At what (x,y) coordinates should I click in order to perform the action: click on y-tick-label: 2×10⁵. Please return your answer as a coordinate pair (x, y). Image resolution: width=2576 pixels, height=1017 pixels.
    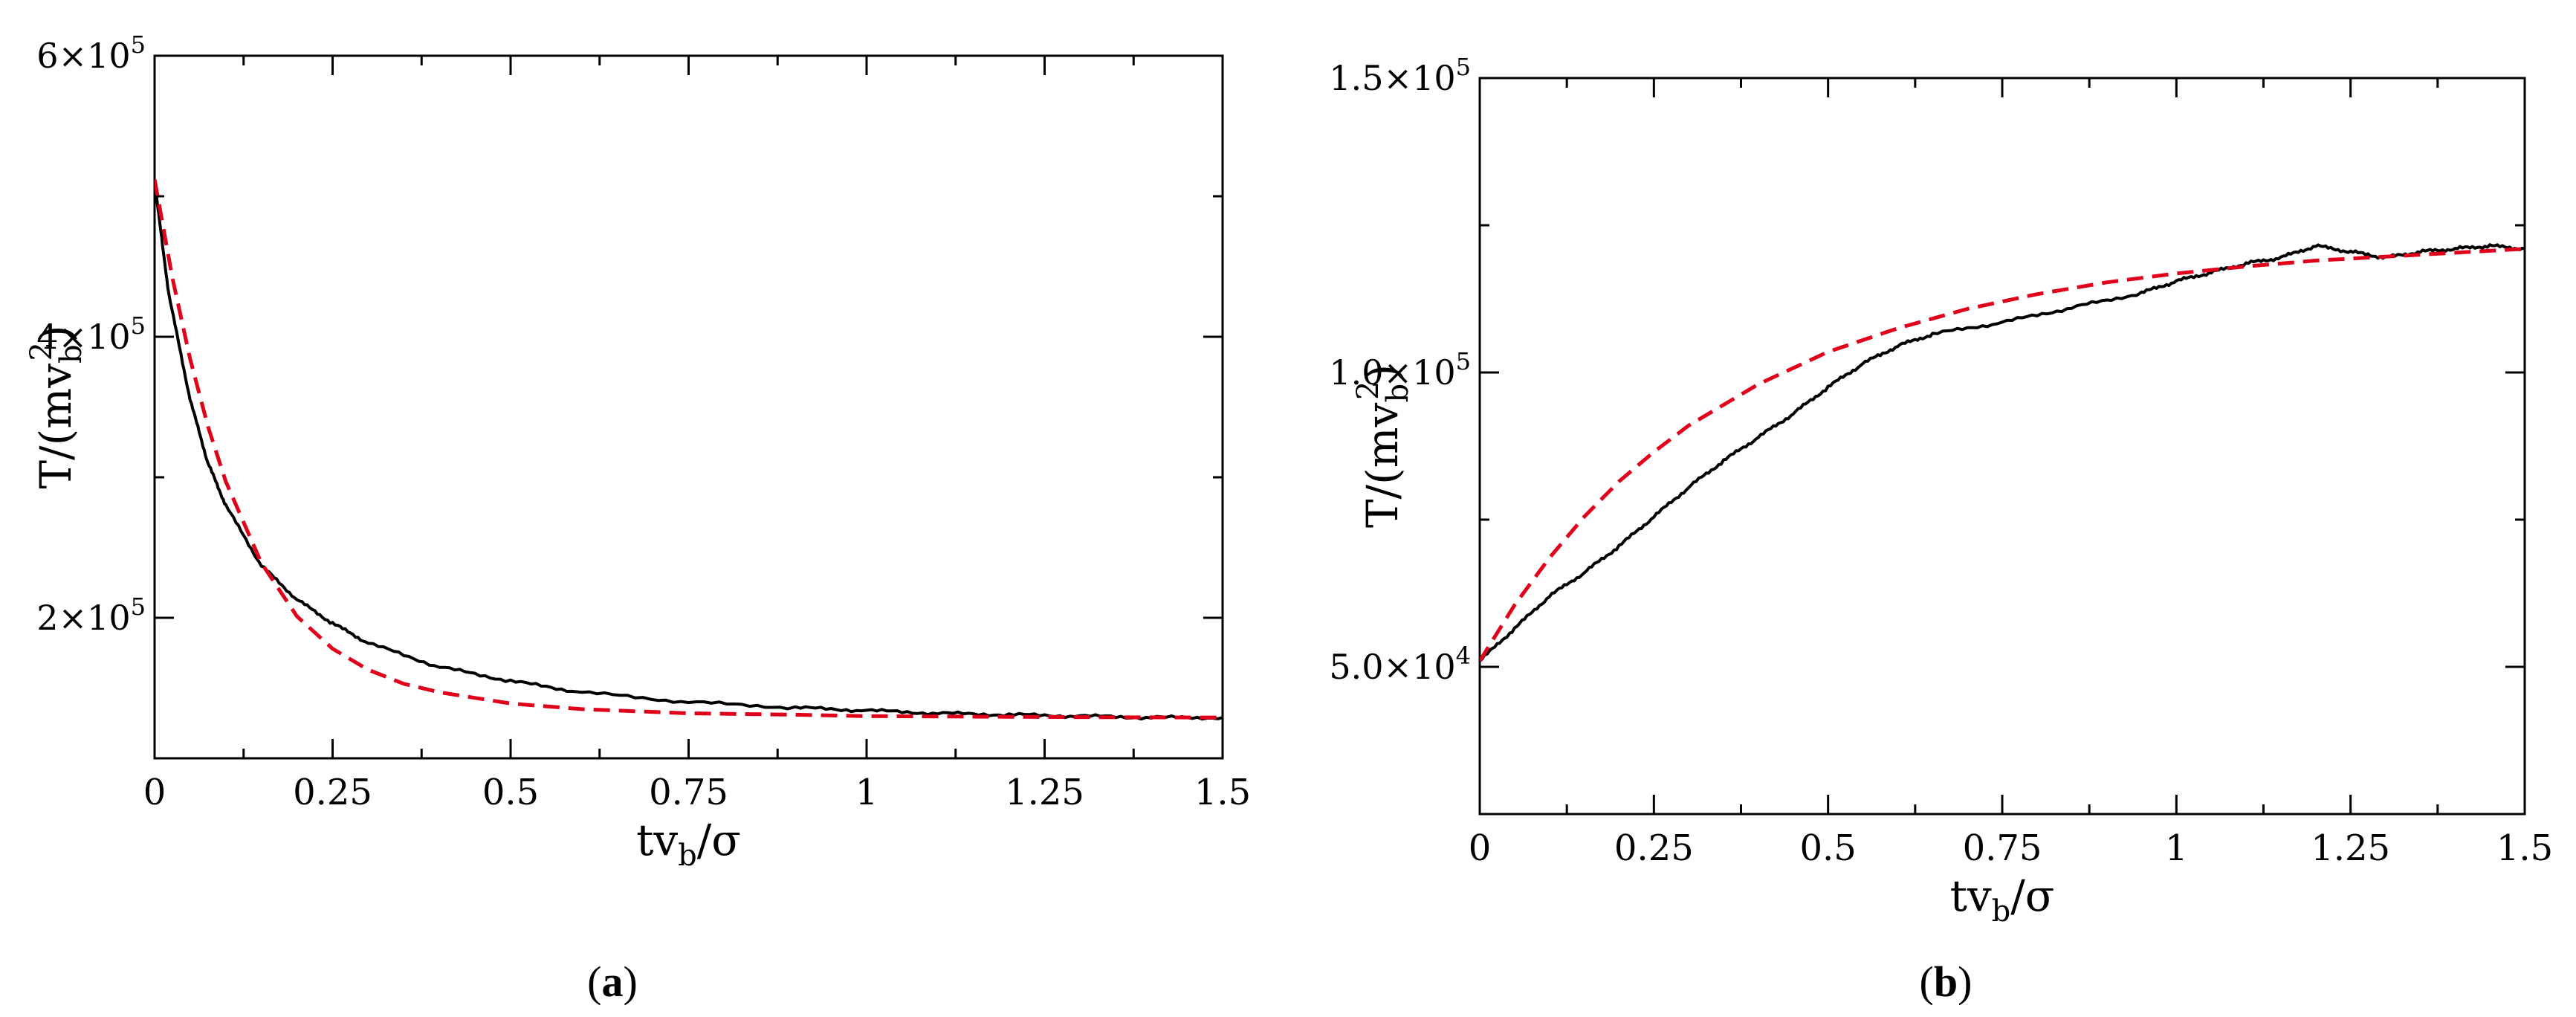
    Looking at the image, I should click on (91, 616).